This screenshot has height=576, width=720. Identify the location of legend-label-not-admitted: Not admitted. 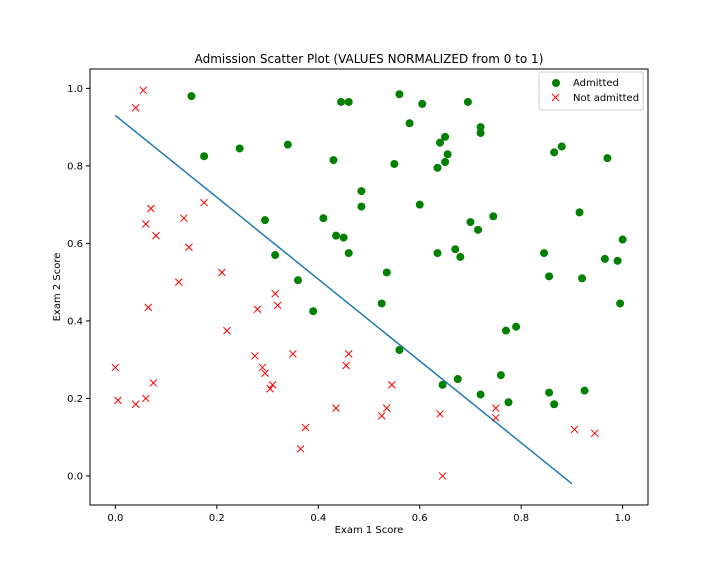
(606, 98).